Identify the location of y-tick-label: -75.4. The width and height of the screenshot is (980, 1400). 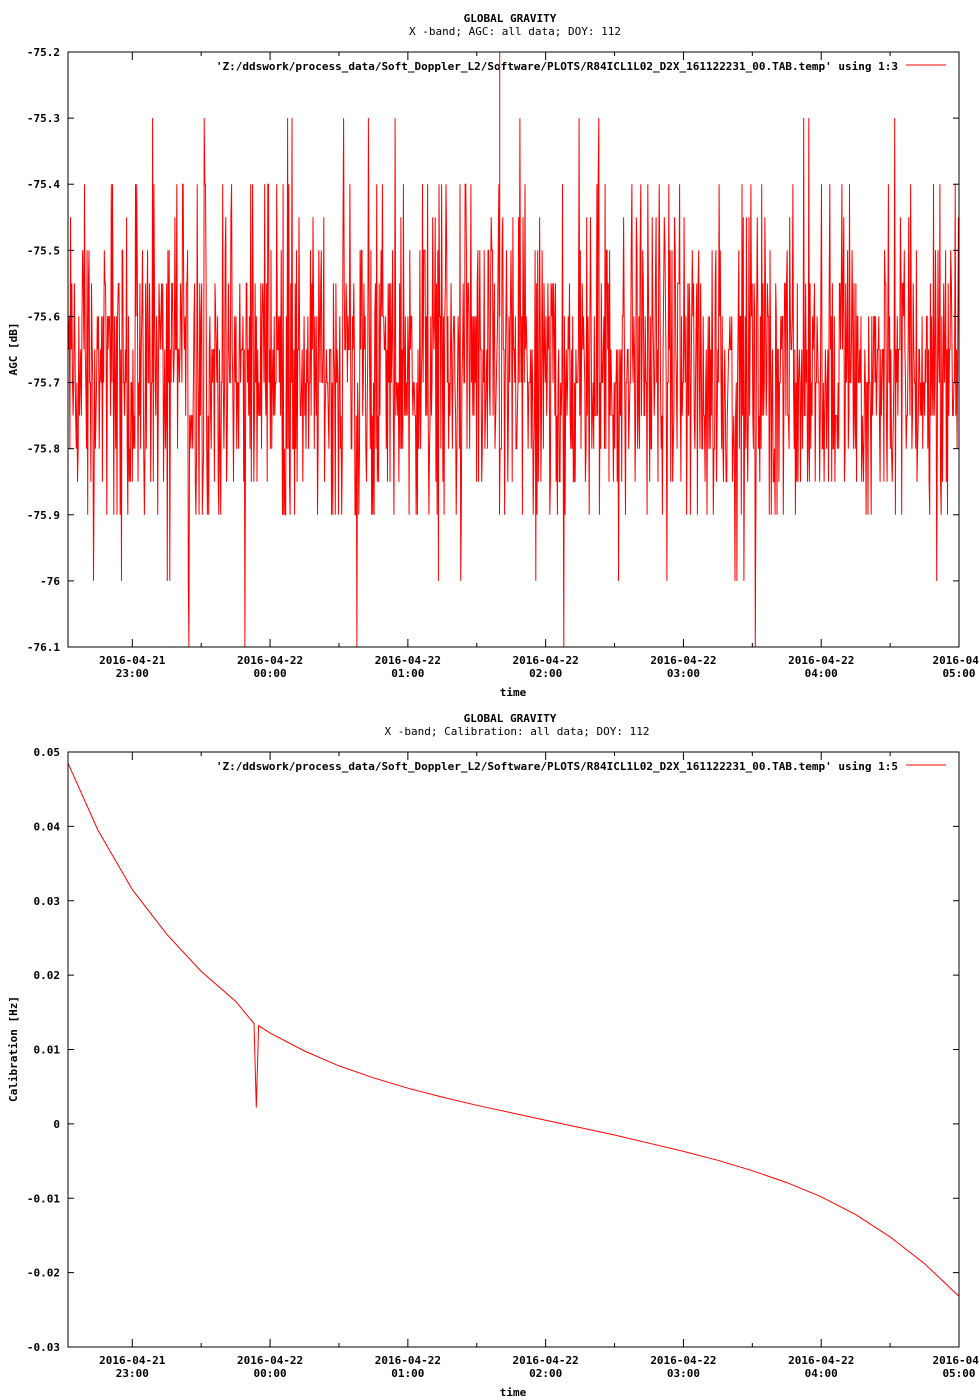
(43, 184).